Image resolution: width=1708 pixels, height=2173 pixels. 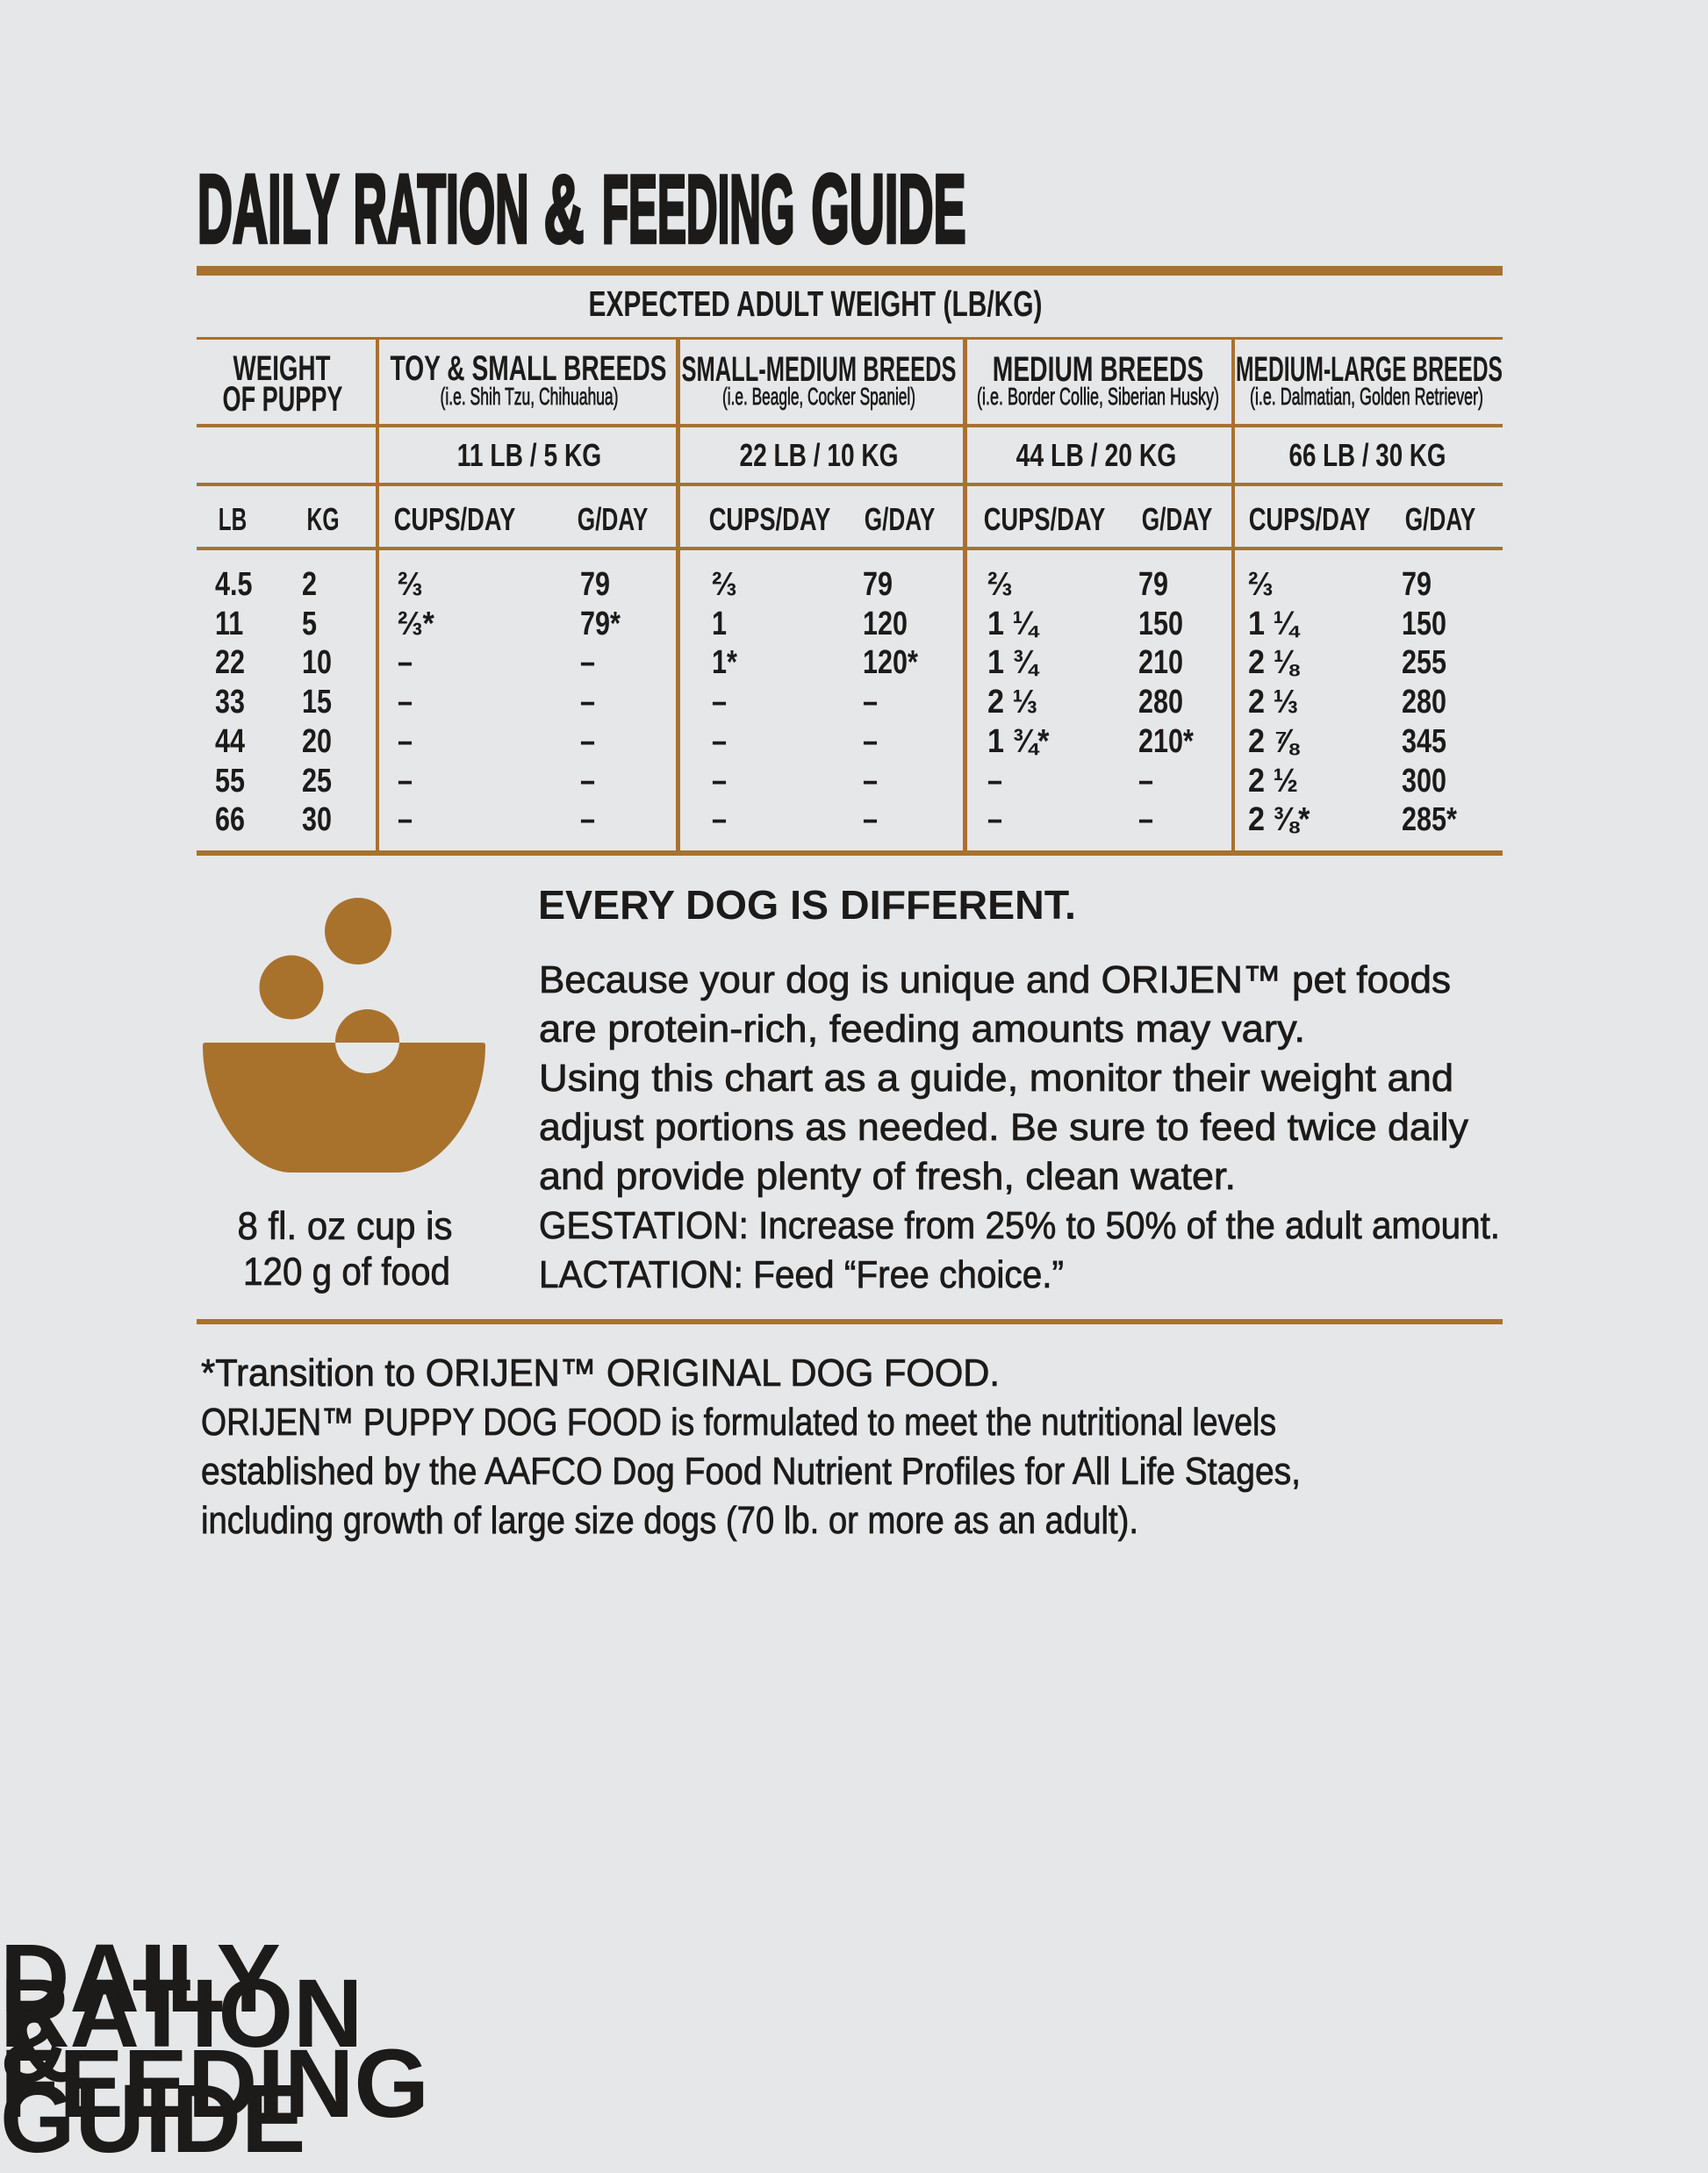 I want to click on svg-text: FEEDING, so click(x=698, y=210).